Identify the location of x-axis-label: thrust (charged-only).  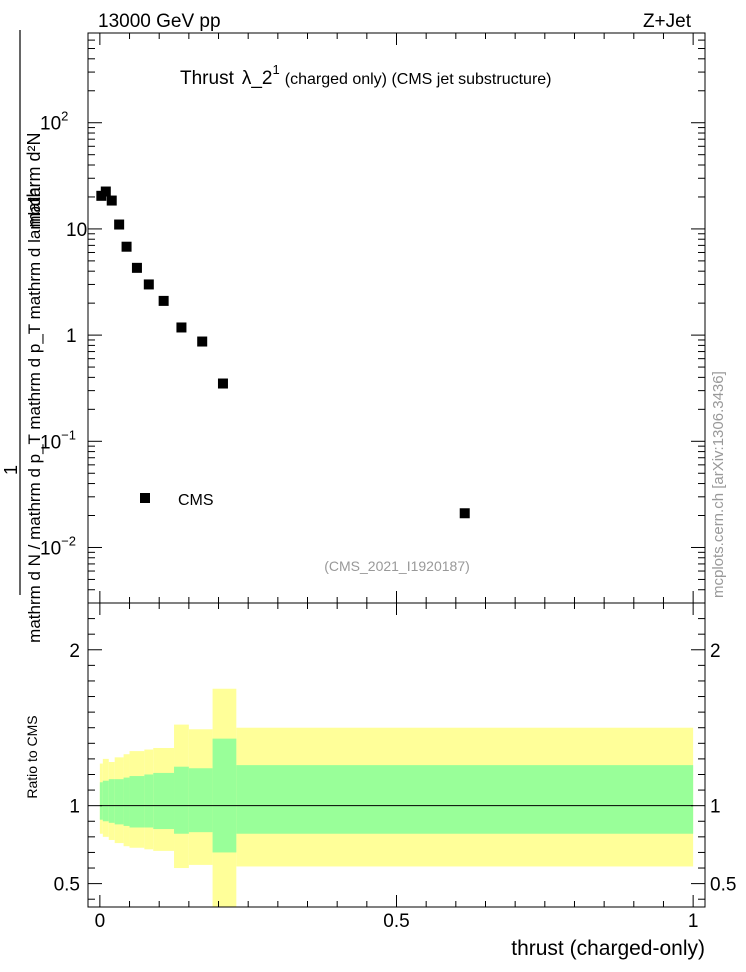
(608, 948).